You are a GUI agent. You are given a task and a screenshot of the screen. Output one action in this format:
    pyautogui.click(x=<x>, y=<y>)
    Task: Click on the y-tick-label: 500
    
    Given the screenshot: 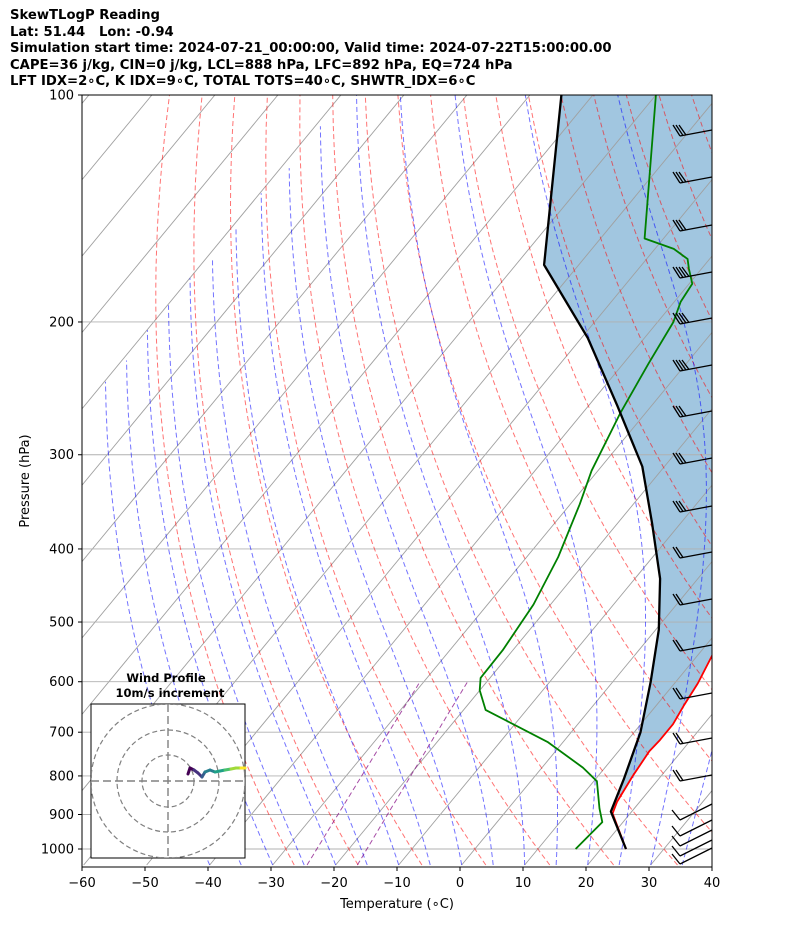 What is the action you would take?
    pyautogui.click(x=61, y=623)
    